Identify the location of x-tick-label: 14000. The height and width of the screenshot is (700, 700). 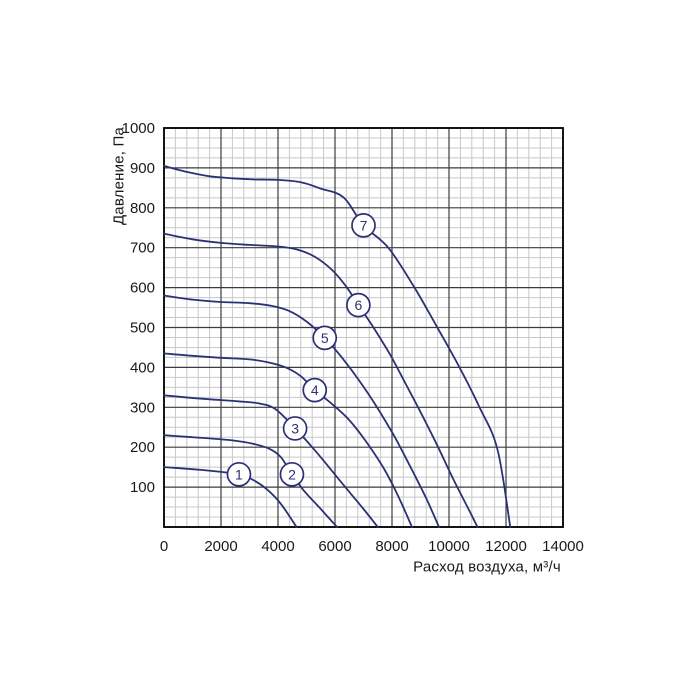
(563, 546).